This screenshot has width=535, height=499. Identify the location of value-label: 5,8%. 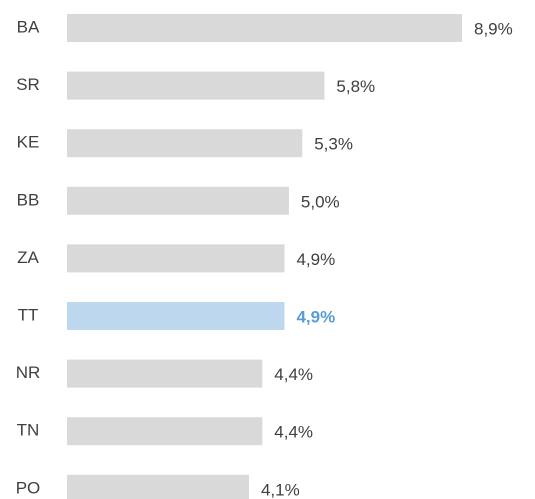
(355, 86).